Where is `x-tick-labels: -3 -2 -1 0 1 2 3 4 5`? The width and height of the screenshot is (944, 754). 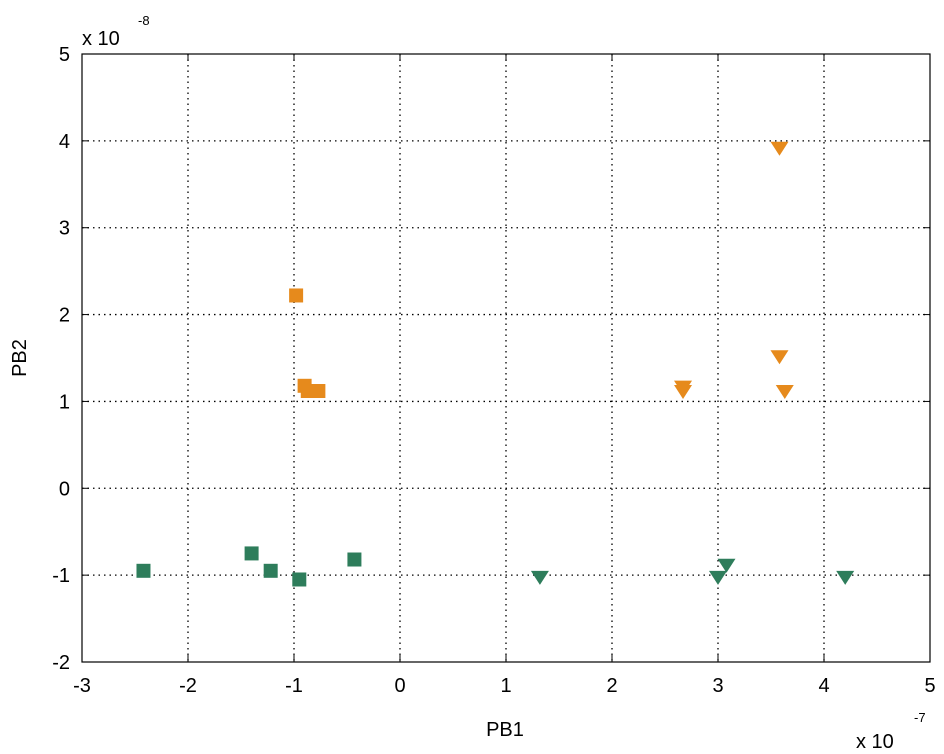 x-tick-labels: -3 -2 -1 0 1 2 3 4 5 is located at coordinates (504, 686).